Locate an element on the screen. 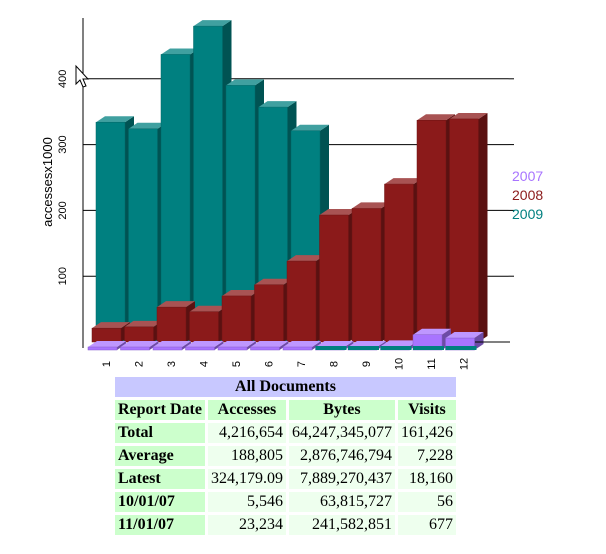 The image size is (606, 554). y-tick-label: 100 is located at coordinates (63, 276).